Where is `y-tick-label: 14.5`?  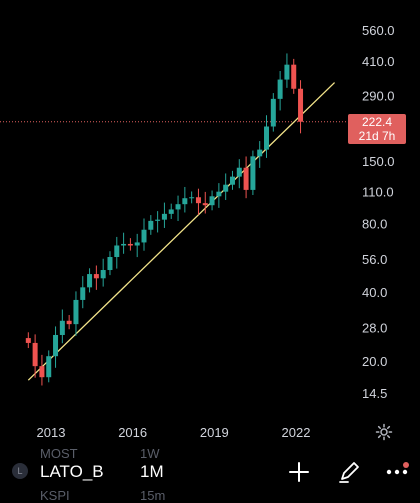
y-tick-label: 14.5 is located at coordinates (374, 393).